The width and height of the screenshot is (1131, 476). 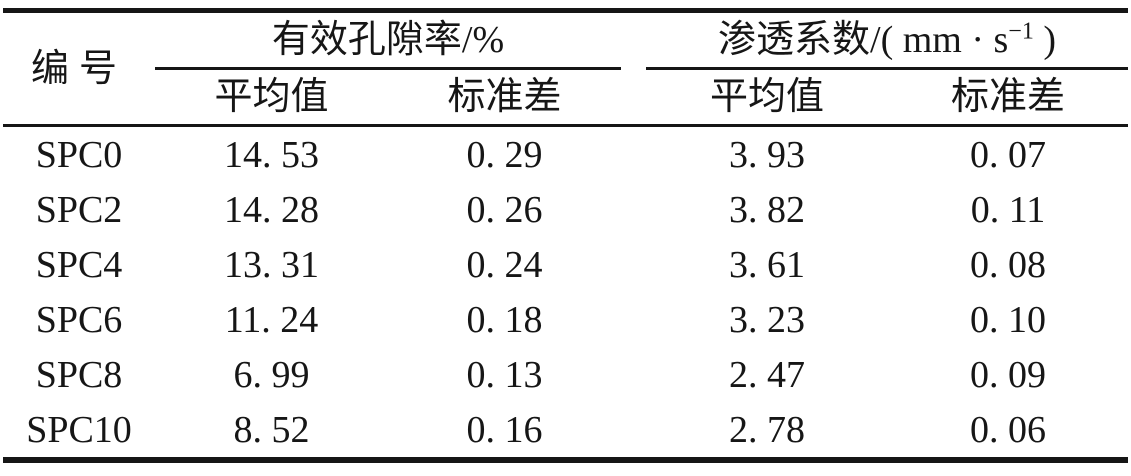 What do you see at coordinates (565, 264) in the screenshot?
I see `table-row: SPC4 13. 31 0. 24 3. 61 0. 08` at bounding box center [565, 264].